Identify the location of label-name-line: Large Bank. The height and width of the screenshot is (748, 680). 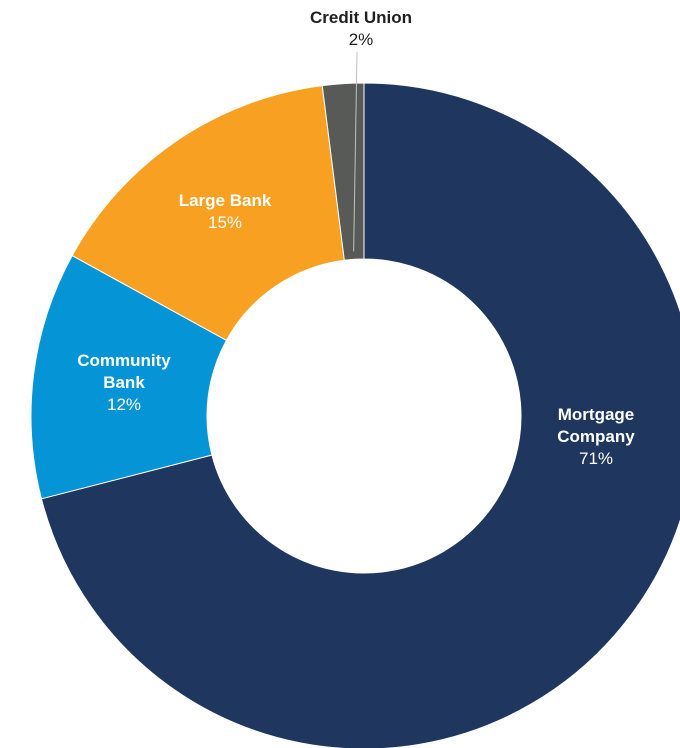
(225, 200).